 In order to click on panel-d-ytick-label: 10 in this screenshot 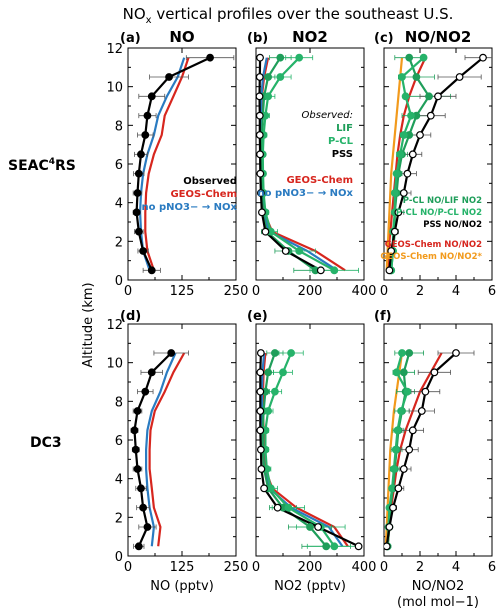, I will do `click(114, 364)`.